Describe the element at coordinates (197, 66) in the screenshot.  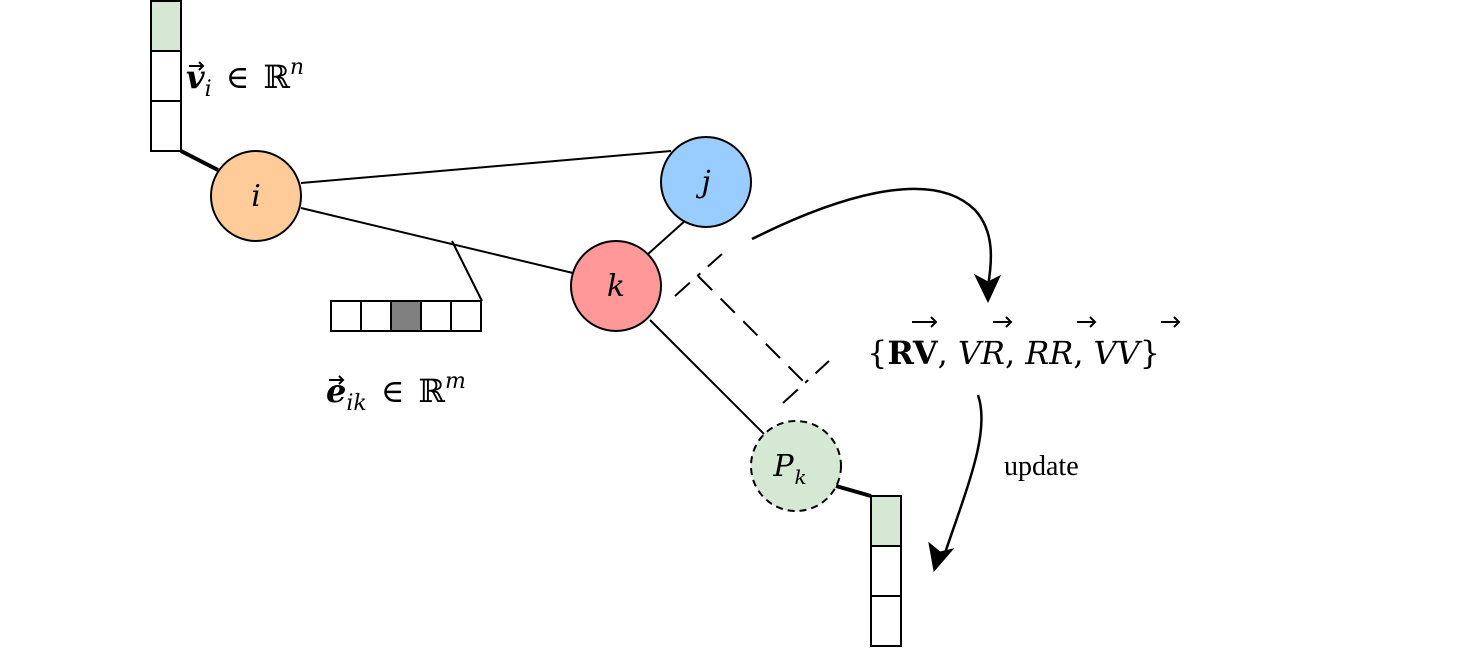
I see `node-vector-accent-icon` at that location.